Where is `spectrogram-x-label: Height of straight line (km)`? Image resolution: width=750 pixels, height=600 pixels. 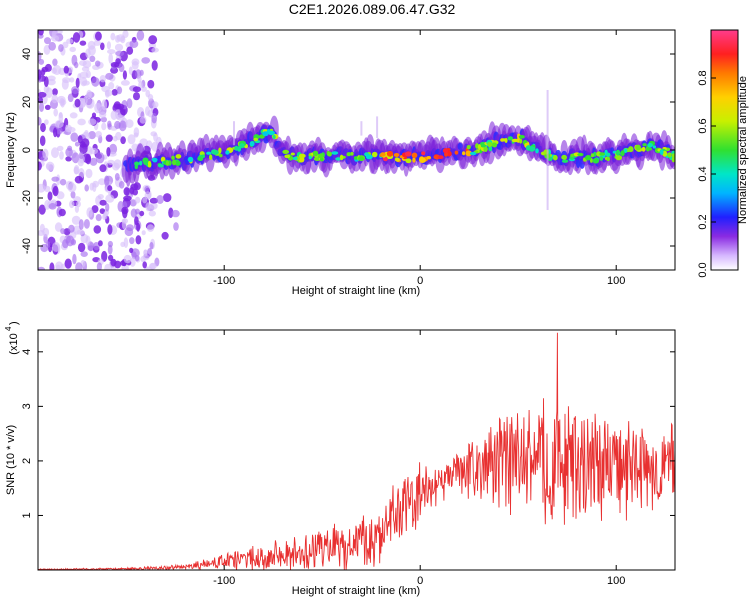
spectrogram-x-label: Height of straight line (km) is located at coordinates (356, 291).